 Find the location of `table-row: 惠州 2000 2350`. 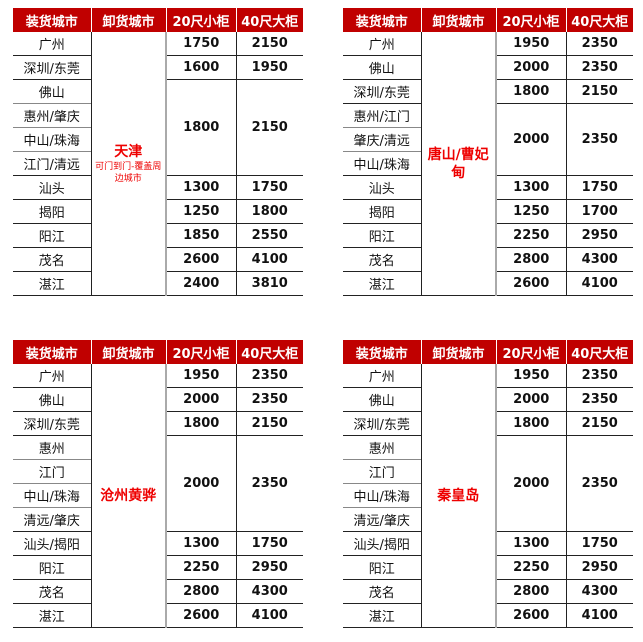

table-row: 惠州 2000 2350 is located at coordinates (488, 483).